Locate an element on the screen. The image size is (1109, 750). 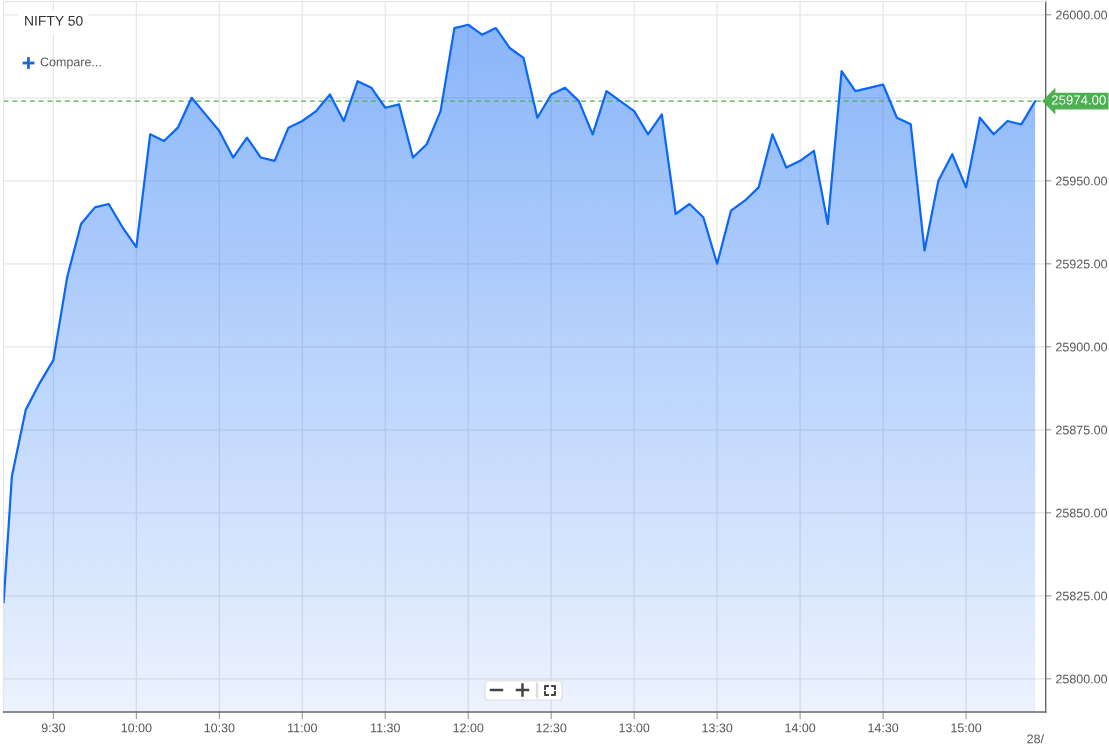
x-tick-label: 15:00 is located at coordinates (966, 728).